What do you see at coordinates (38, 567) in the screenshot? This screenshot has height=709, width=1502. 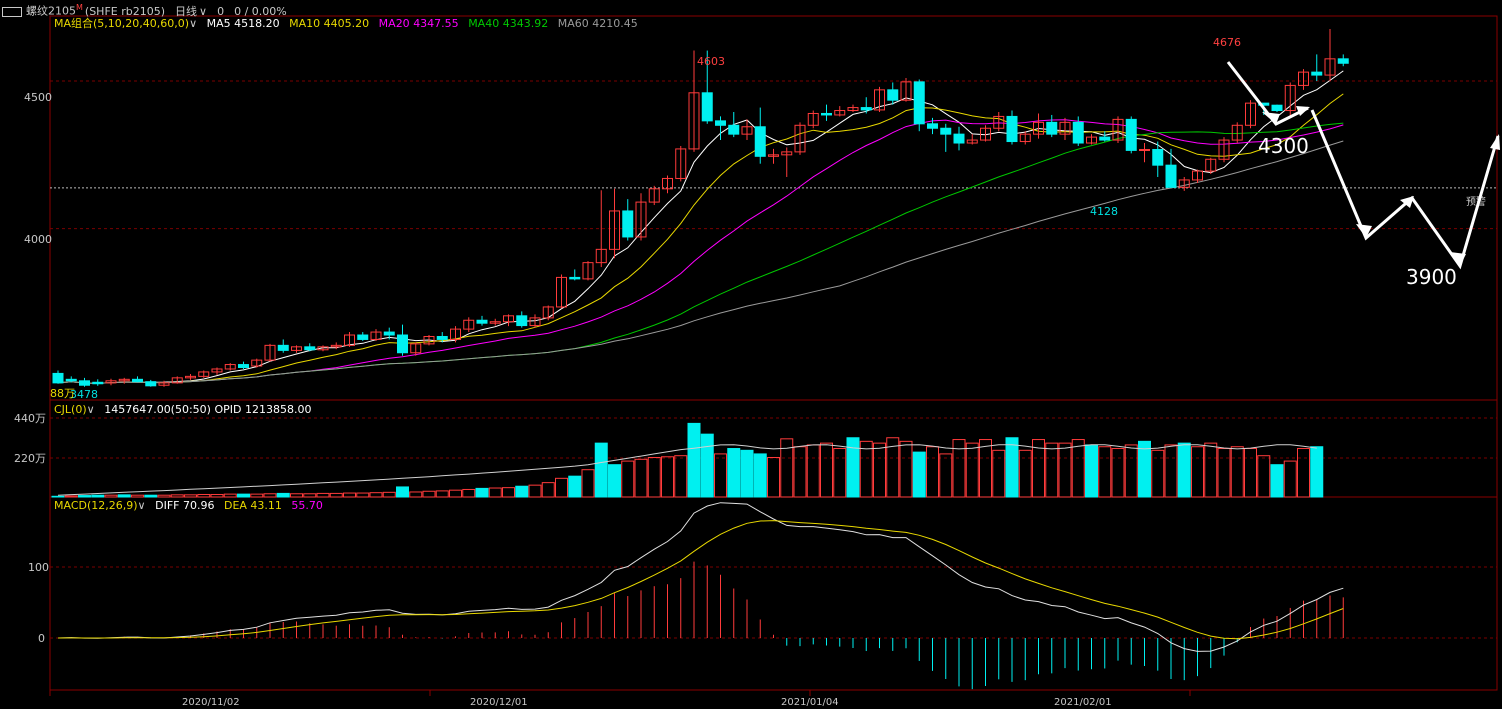 I see `macd-tick-100: 100` at bounding box center [38, 567].